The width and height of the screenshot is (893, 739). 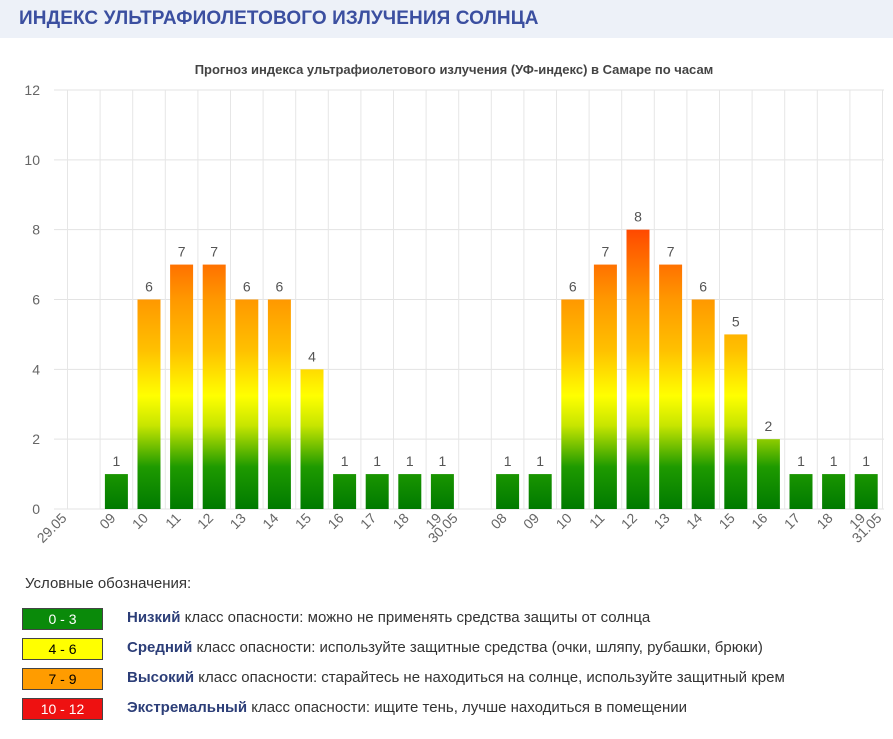 I want to click on legend-heading: Условные обозначения:, so click(x=108, y=583).